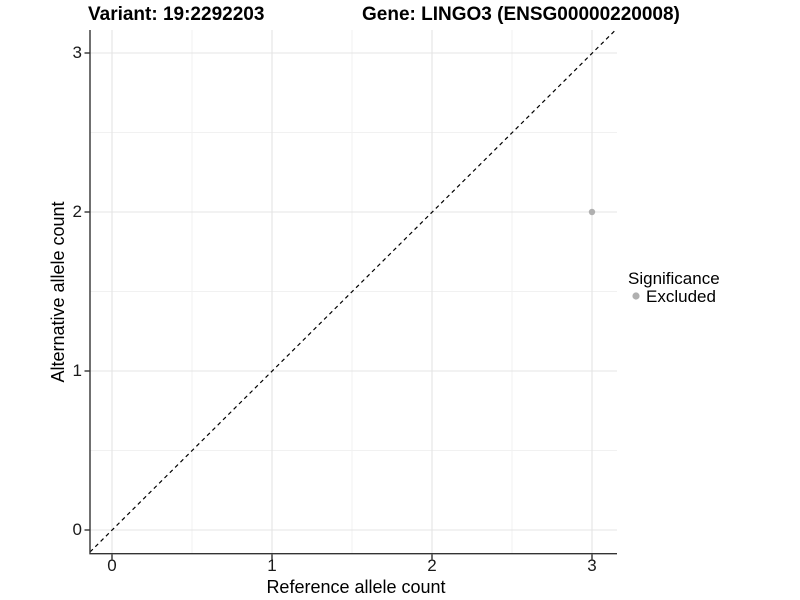 The image size is (800, 600). I want to click on x-tick-label-0: 0, so click(112, 565).